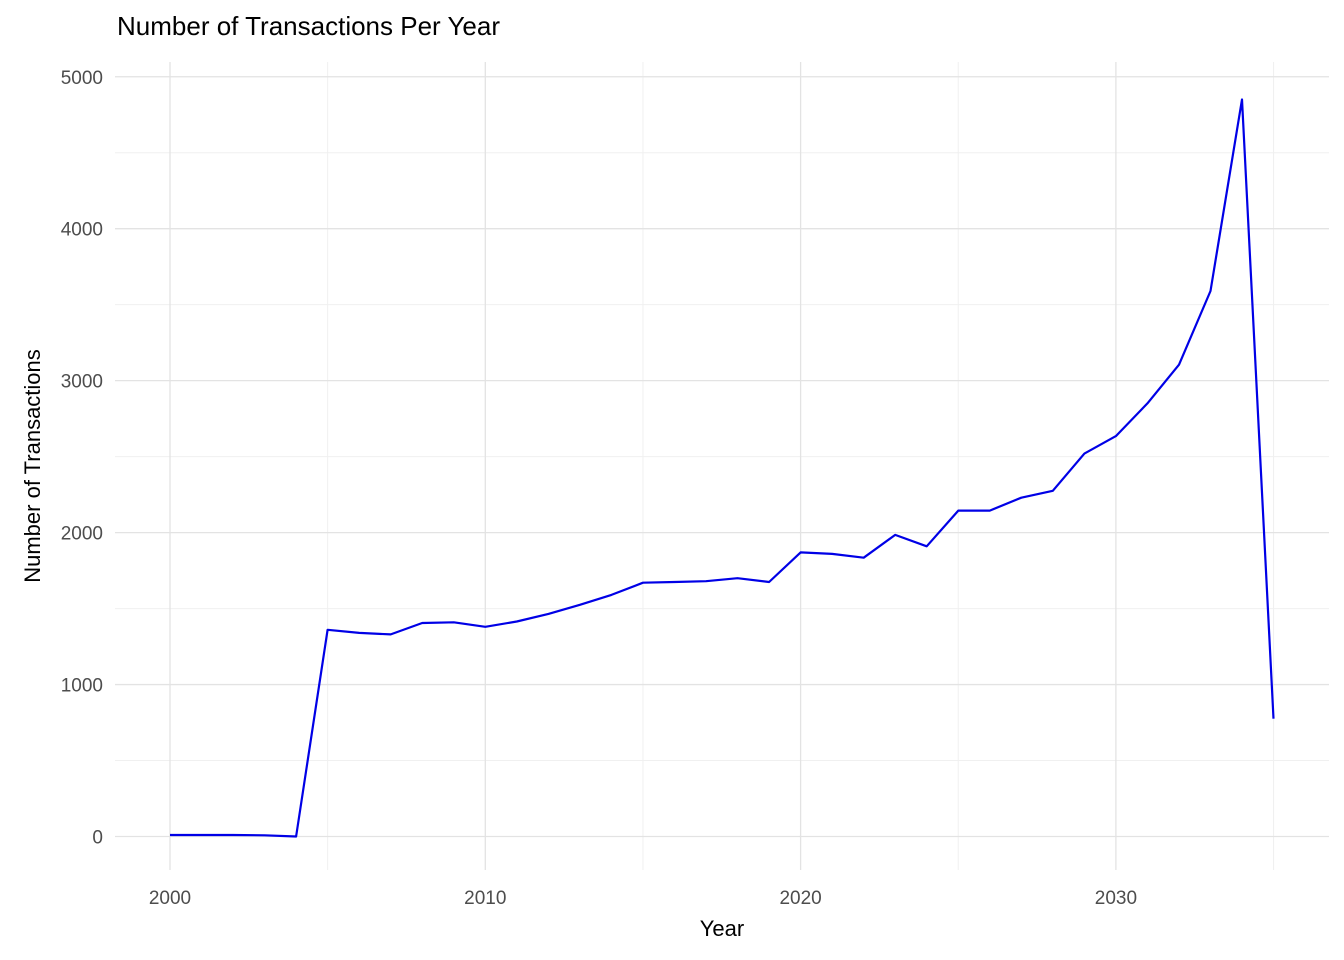  What do you see at coordinates (722, 928) in the screenshot?
I see `x-axis-title: Year` at bounding box center [722, 928].